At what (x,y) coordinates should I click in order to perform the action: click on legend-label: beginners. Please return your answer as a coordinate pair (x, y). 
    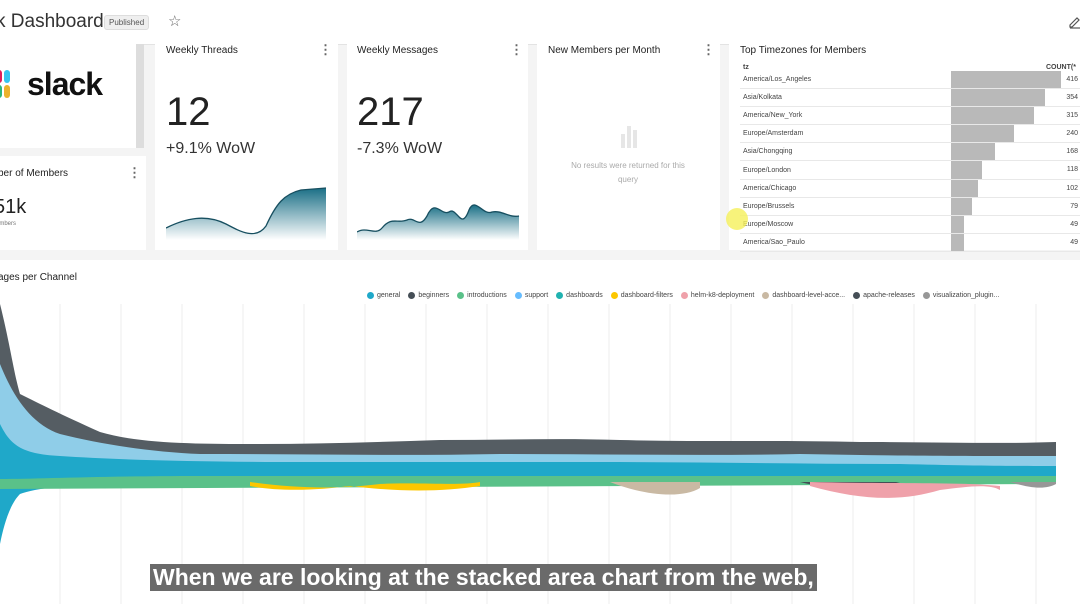
    Looking at the image, I should click on (434, 295).